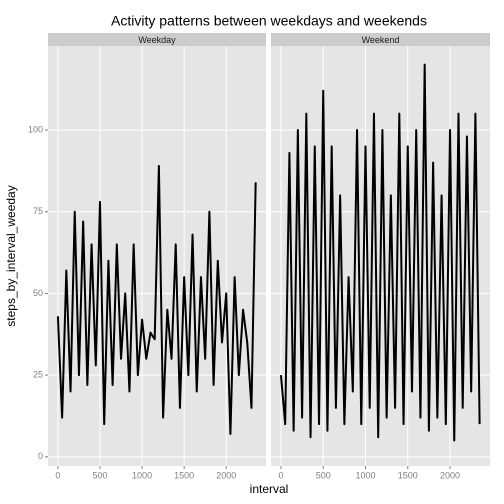 Image resolution: width=504 pixels, height=504 pixels. I want to click on x-axis-label: interval, so click(269, 489).